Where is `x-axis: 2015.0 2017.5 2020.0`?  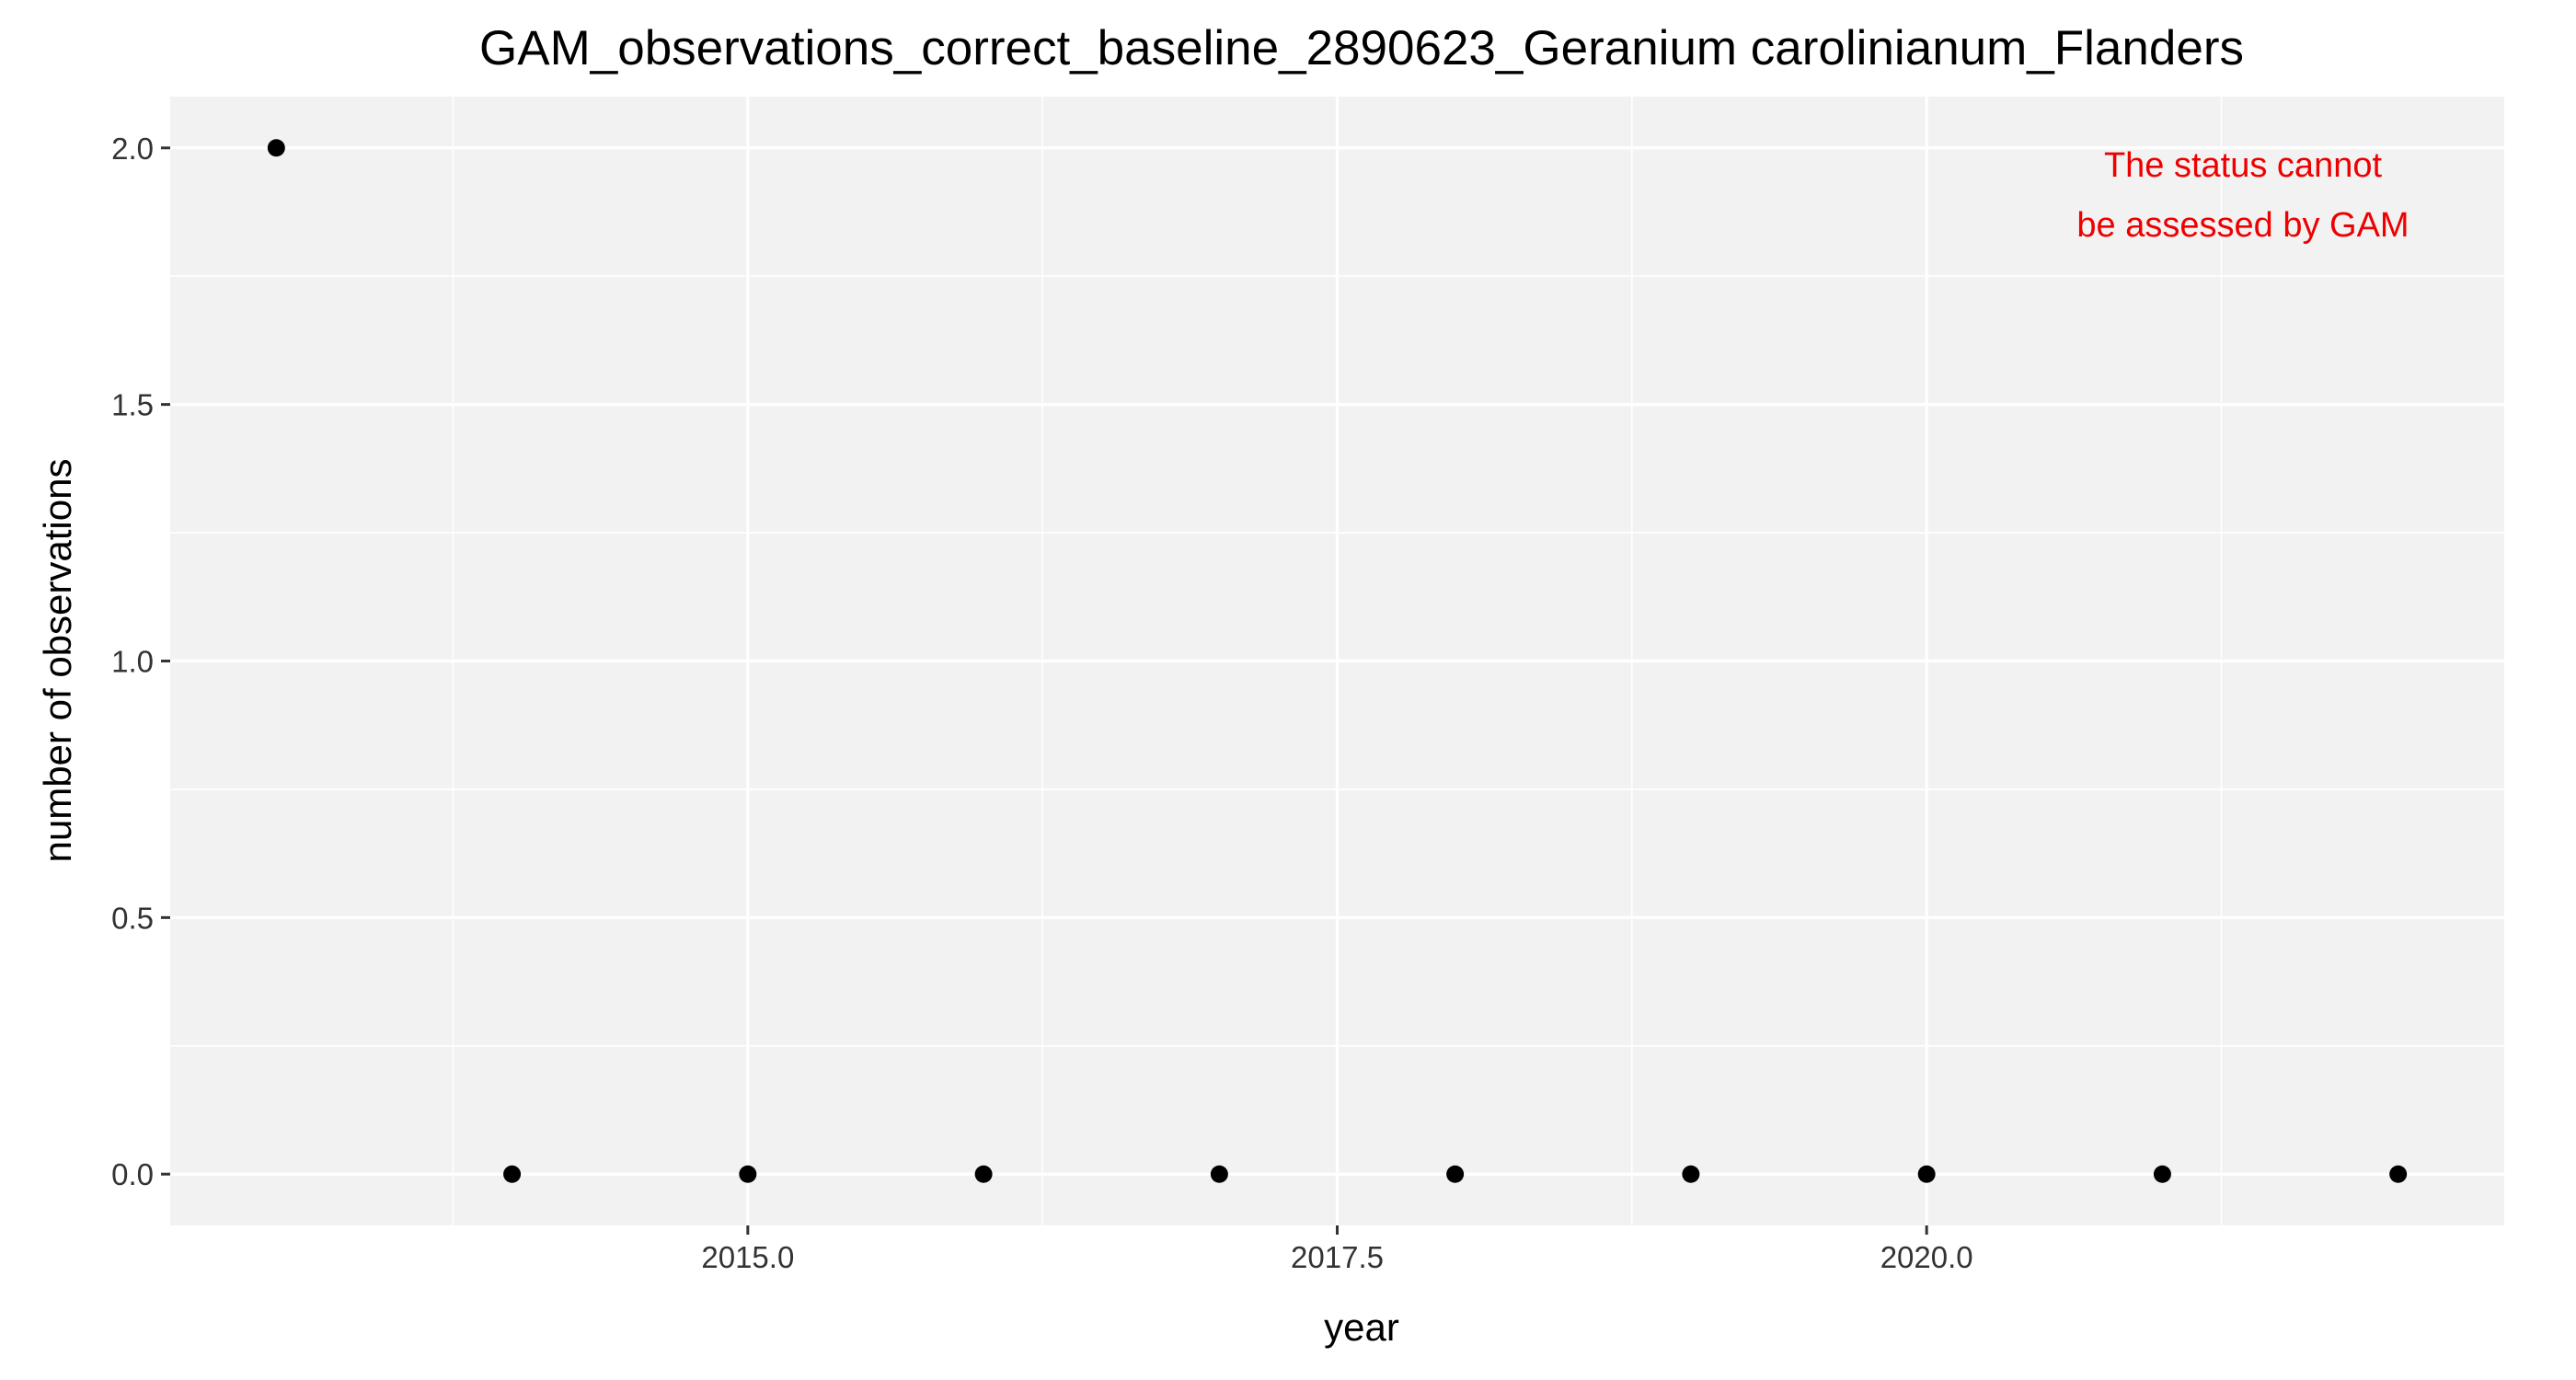
x-axis: 2015.0 2017.5 2020.0 is located at coordinates (1337, 1249).